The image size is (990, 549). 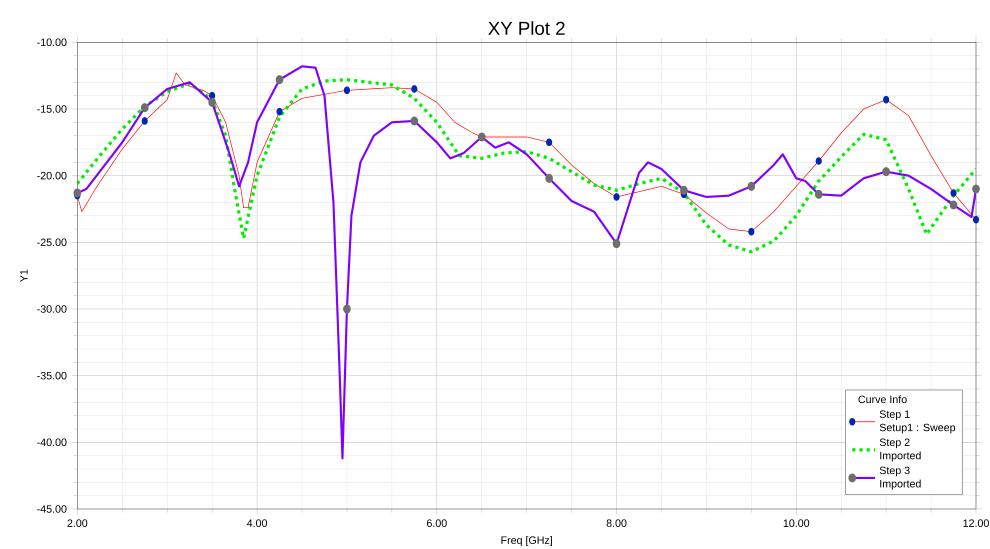 What do you see at coordinates (797, 523) in the screenshot?
I see `x-tick-label: 10.00` at bounding box center [797, 523].